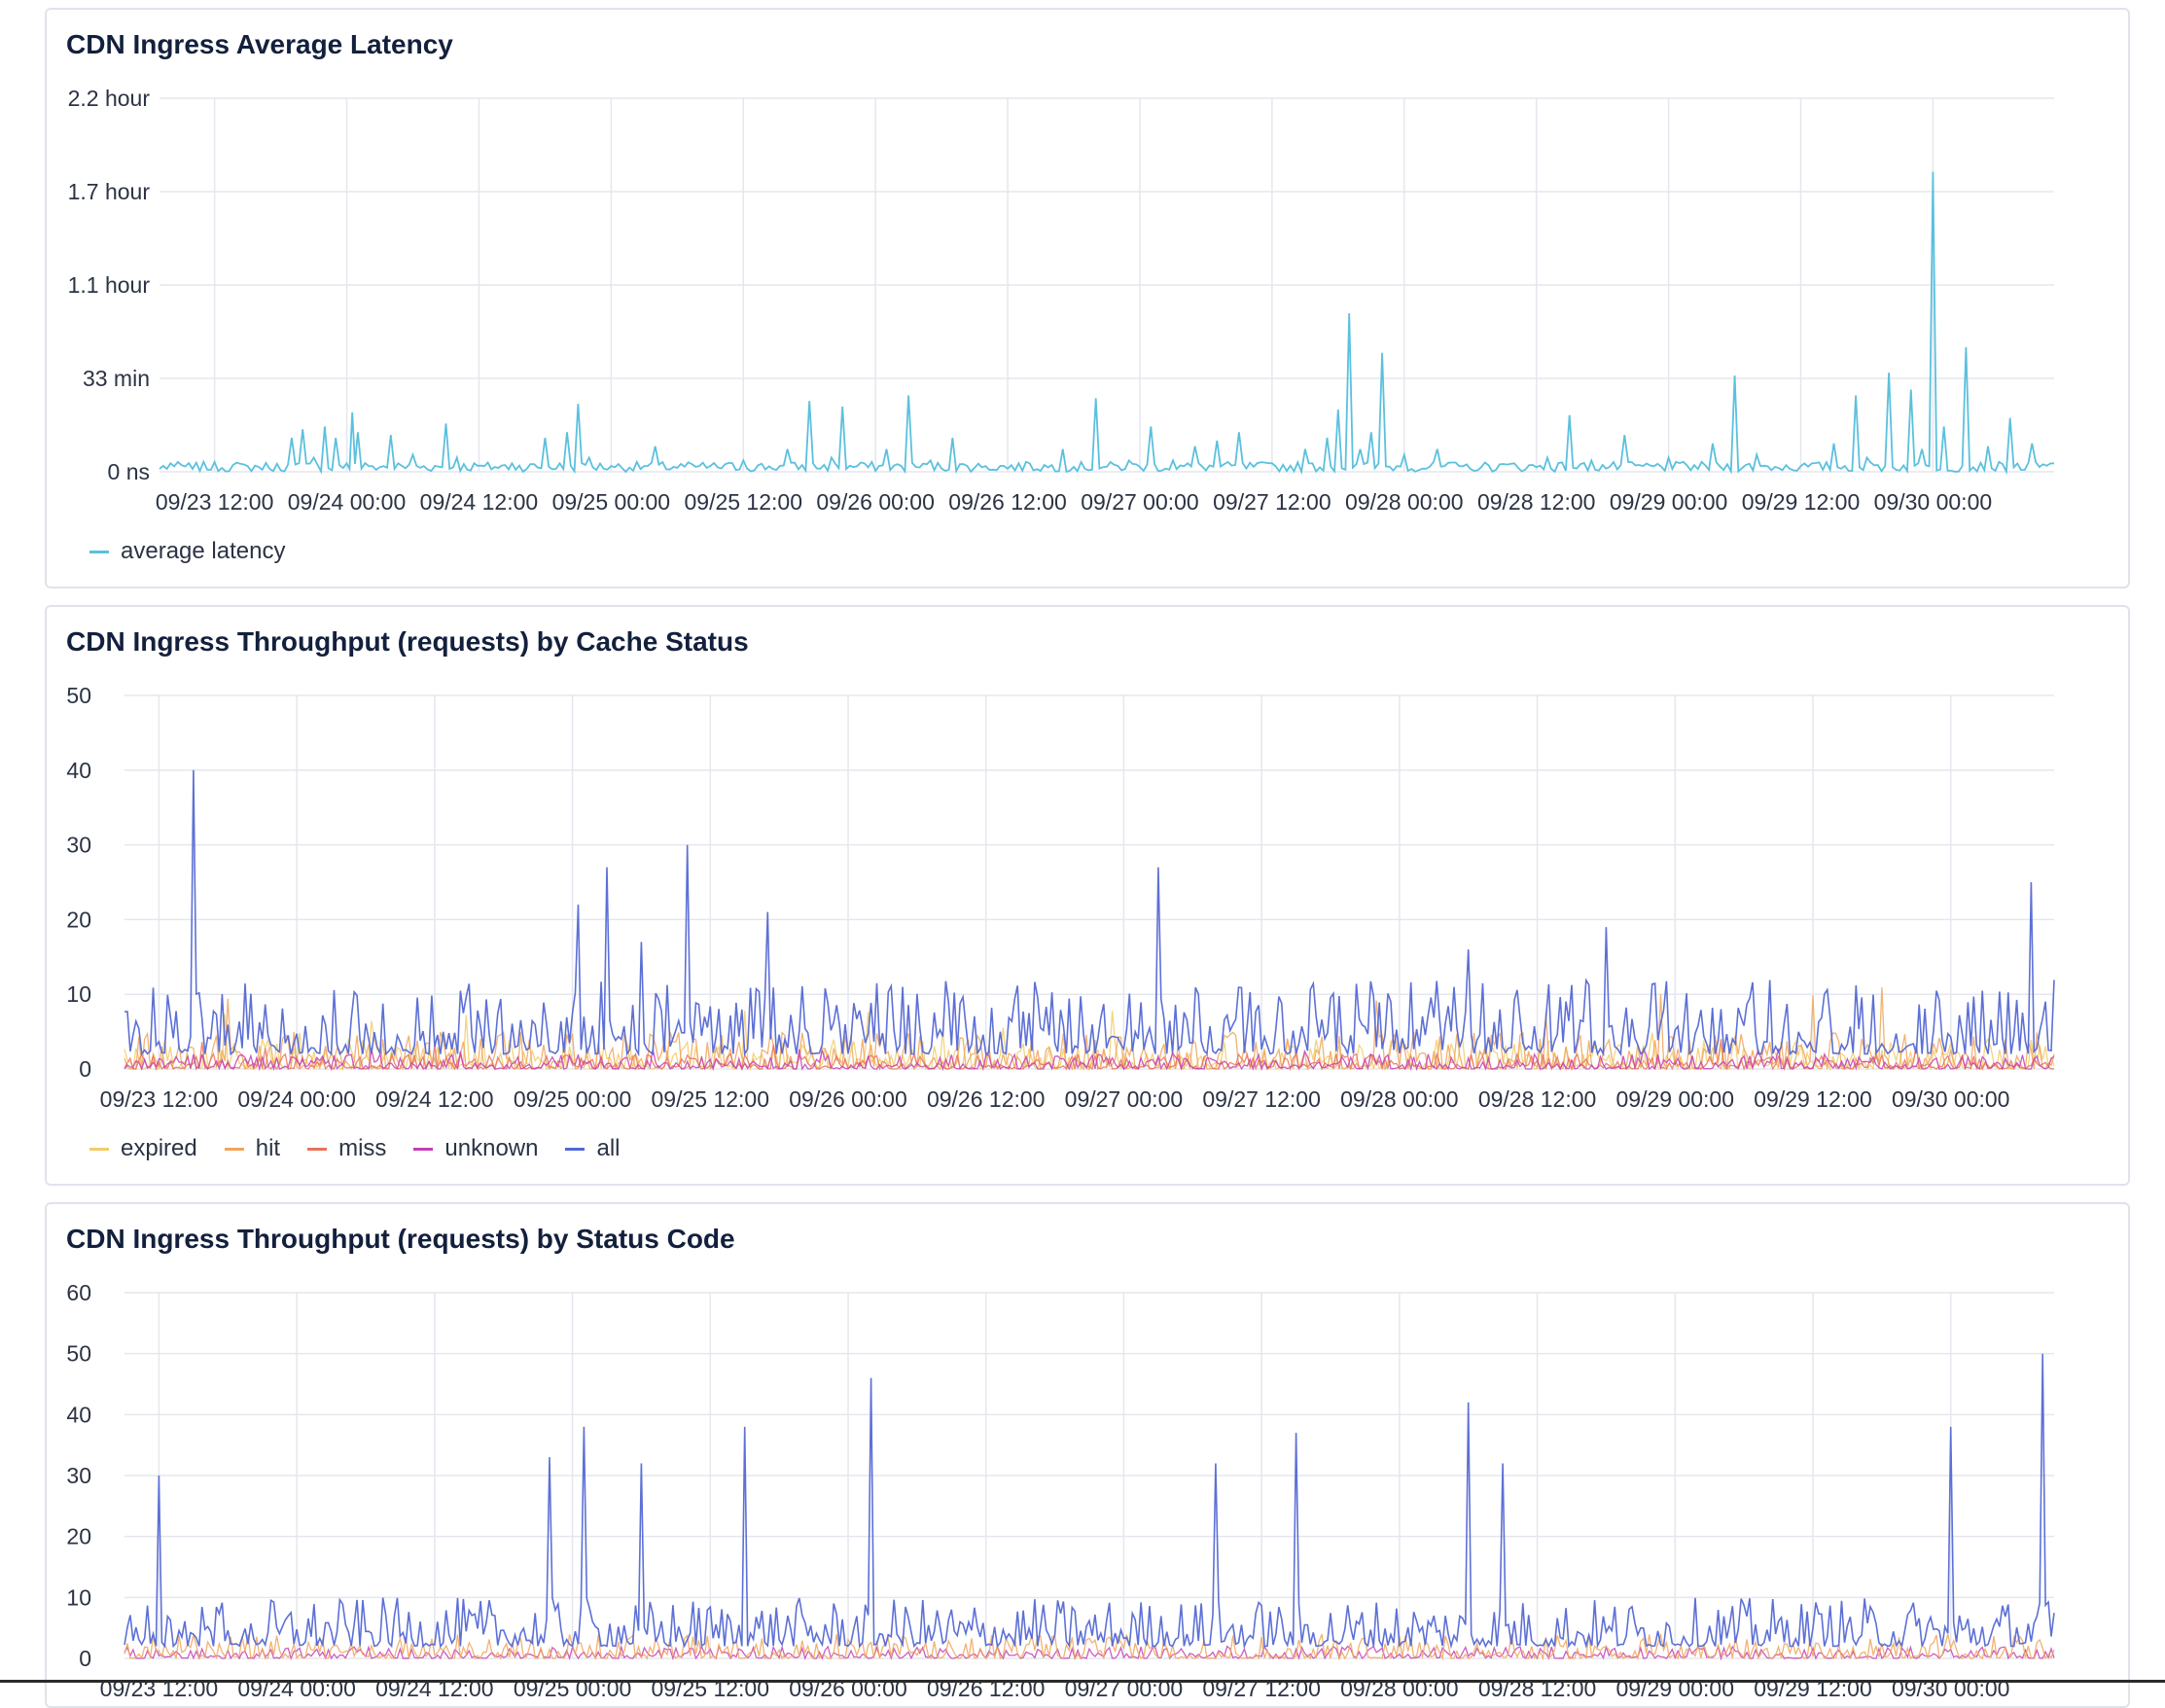 This screenshot has height=1708, width=2165. Describe the element at coordinates (268, 1148) in the screenshot. I see `legend-label: hit` at that location.